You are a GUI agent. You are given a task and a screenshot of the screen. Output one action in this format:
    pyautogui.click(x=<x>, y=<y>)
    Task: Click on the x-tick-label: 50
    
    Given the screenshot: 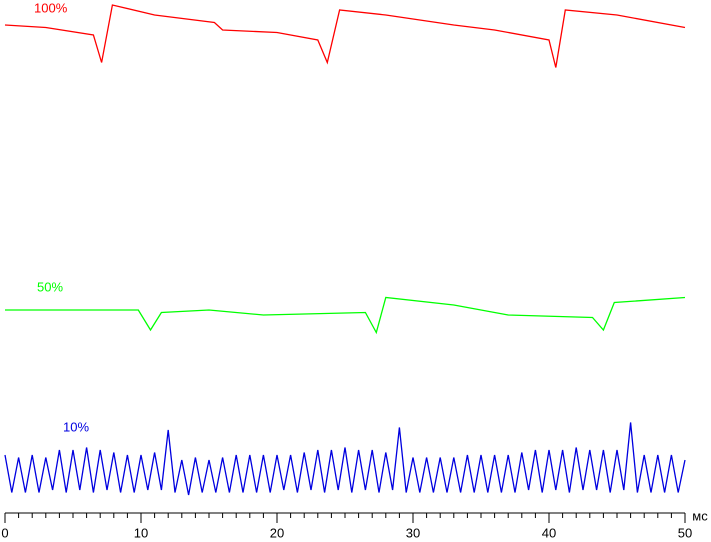 What is the action you would take?
    pyautogui.click(x=685, y=532)
    